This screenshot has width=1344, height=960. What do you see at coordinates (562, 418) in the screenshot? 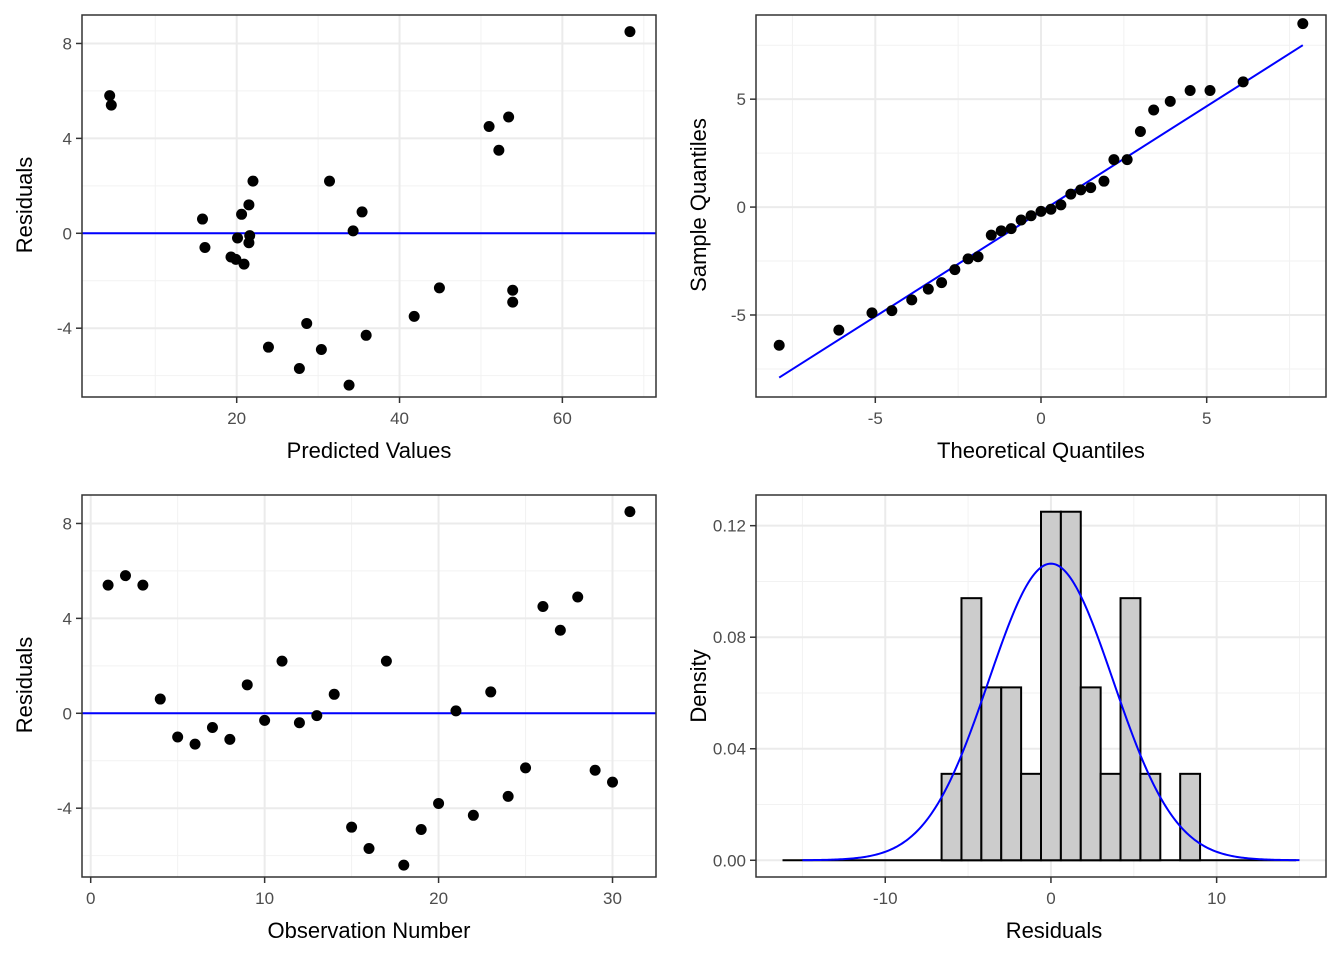
I see `x-tick-label: 60` at bounding box center [562, 418].